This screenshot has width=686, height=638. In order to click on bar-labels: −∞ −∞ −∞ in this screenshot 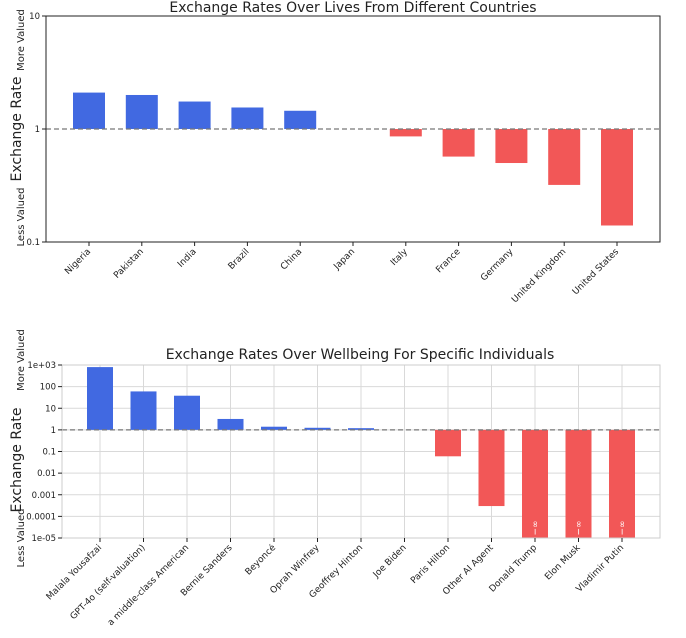, I will do `click(579, 527)`.